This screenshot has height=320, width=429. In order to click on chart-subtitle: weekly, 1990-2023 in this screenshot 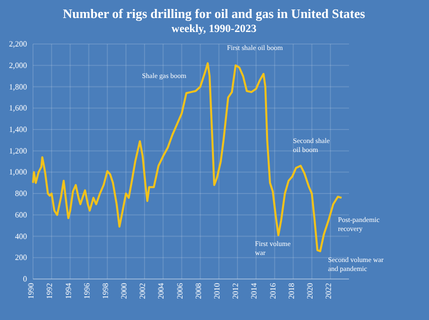, I will do `click(214, 29)`.